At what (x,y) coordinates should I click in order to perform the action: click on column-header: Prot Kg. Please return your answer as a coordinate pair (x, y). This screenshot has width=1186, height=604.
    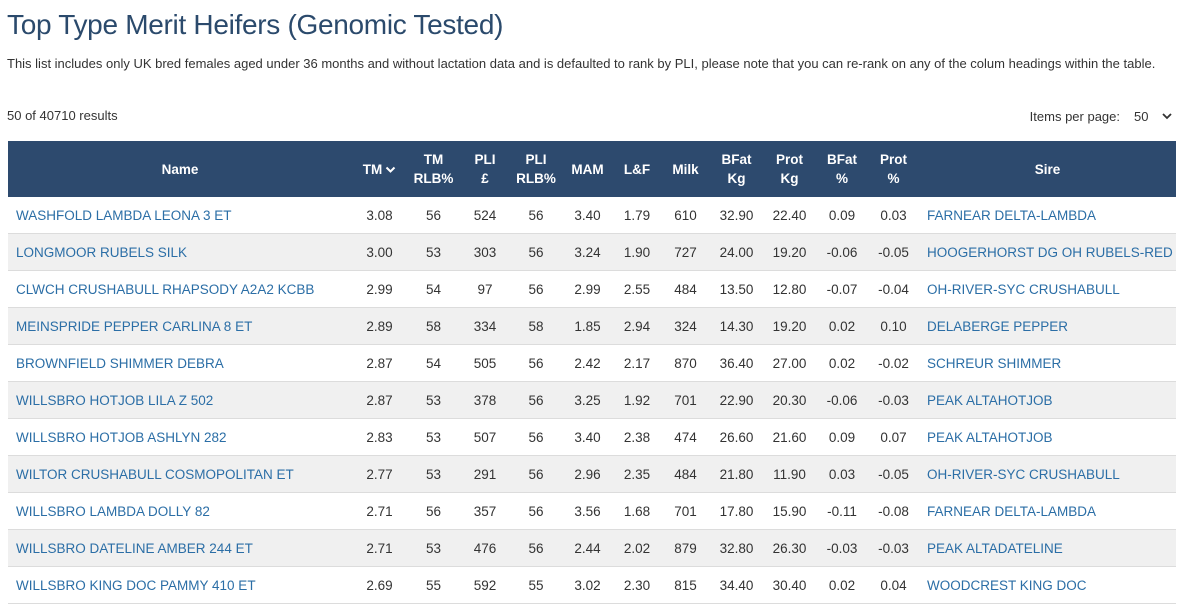
    Looking at the image, I should click on (789, 169).